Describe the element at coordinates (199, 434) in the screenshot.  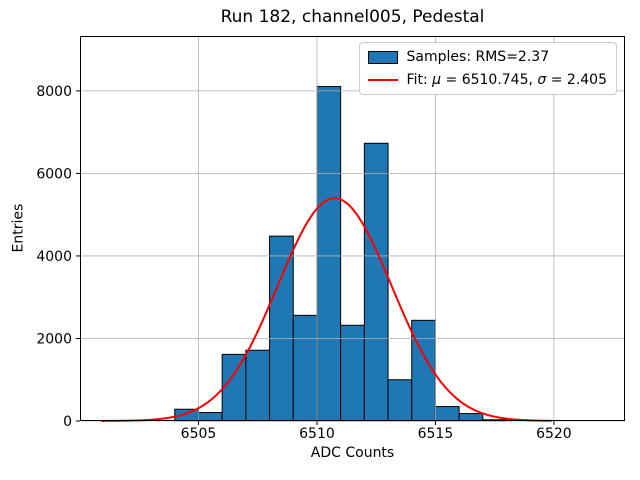
I see `x-tick-label: 6505` at that location.